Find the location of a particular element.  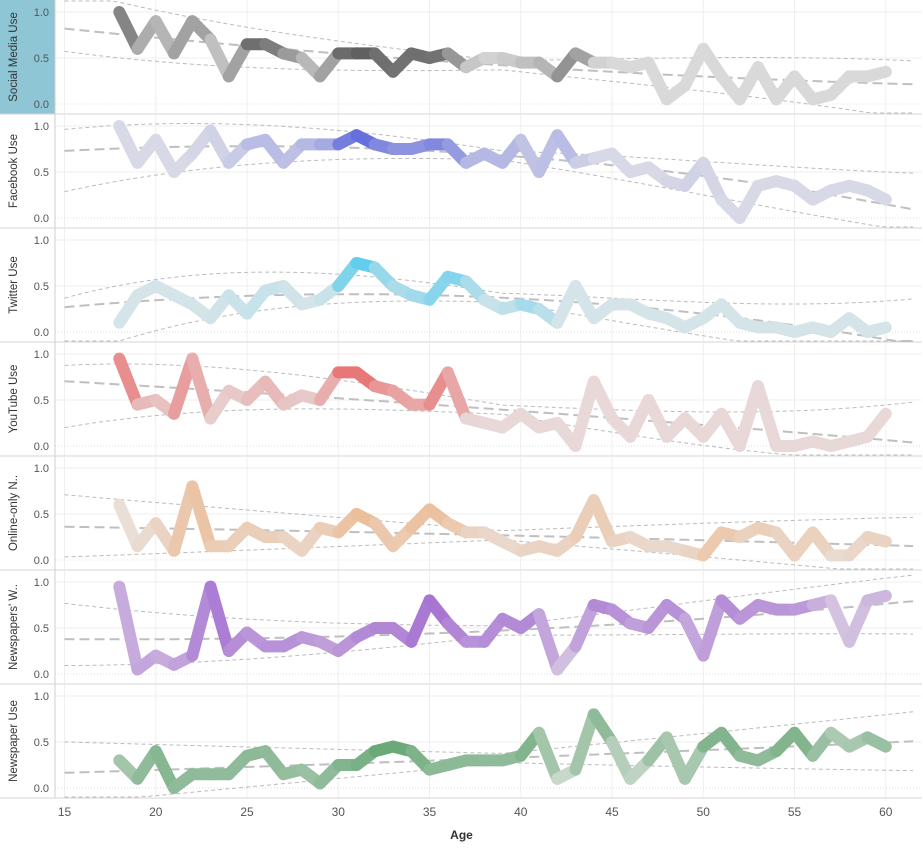

panel-1: 0.0 0.5 1.0 Facebook Use is located at coordinates (461, 171).